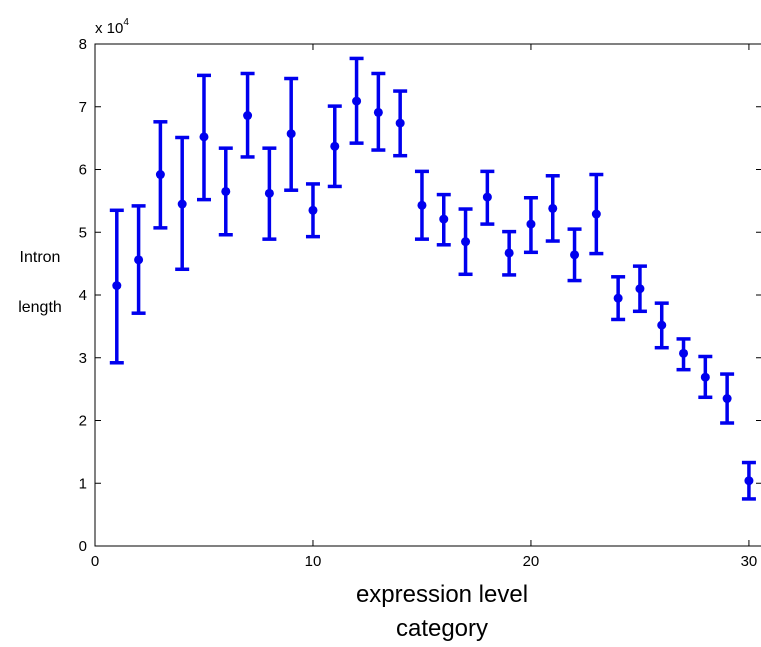 The height and width of the screenshot is (647, 761). What do you see at coordinates (531, 561) in the screenshot?
I see `x-tick-label: 20` at bounding box center [531, 561].